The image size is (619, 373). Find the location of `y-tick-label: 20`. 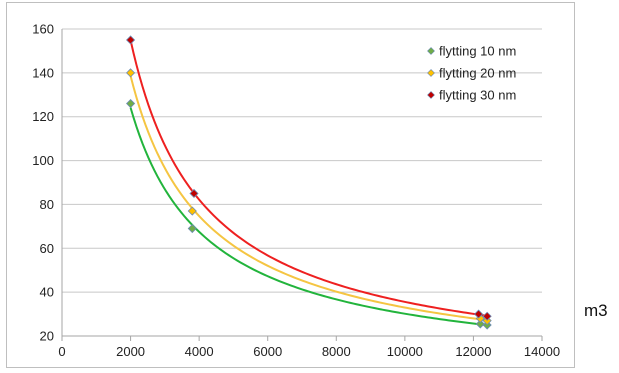

y-tick-label: 20 is located at coordinates (47, 336).